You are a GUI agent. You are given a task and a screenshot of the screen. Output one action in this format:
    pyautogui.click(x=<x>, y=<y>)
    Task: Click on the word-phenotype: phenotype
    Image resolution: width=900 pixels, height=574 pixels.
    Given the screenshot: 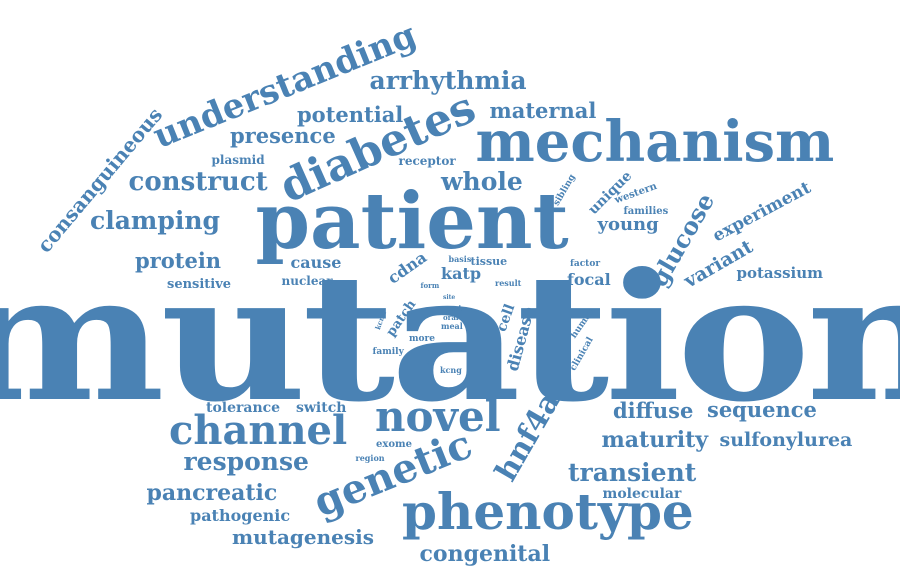 What is the action you would take?
    pyautogui.click(x=548, y=511)
    